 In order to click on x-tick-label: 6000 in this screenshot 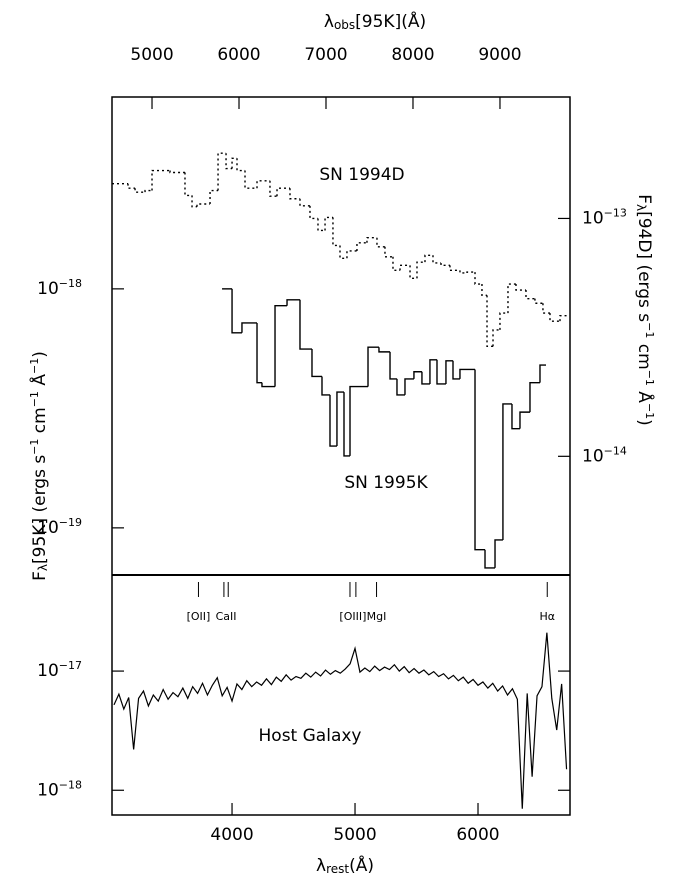, I will do `click(238, 55)`.